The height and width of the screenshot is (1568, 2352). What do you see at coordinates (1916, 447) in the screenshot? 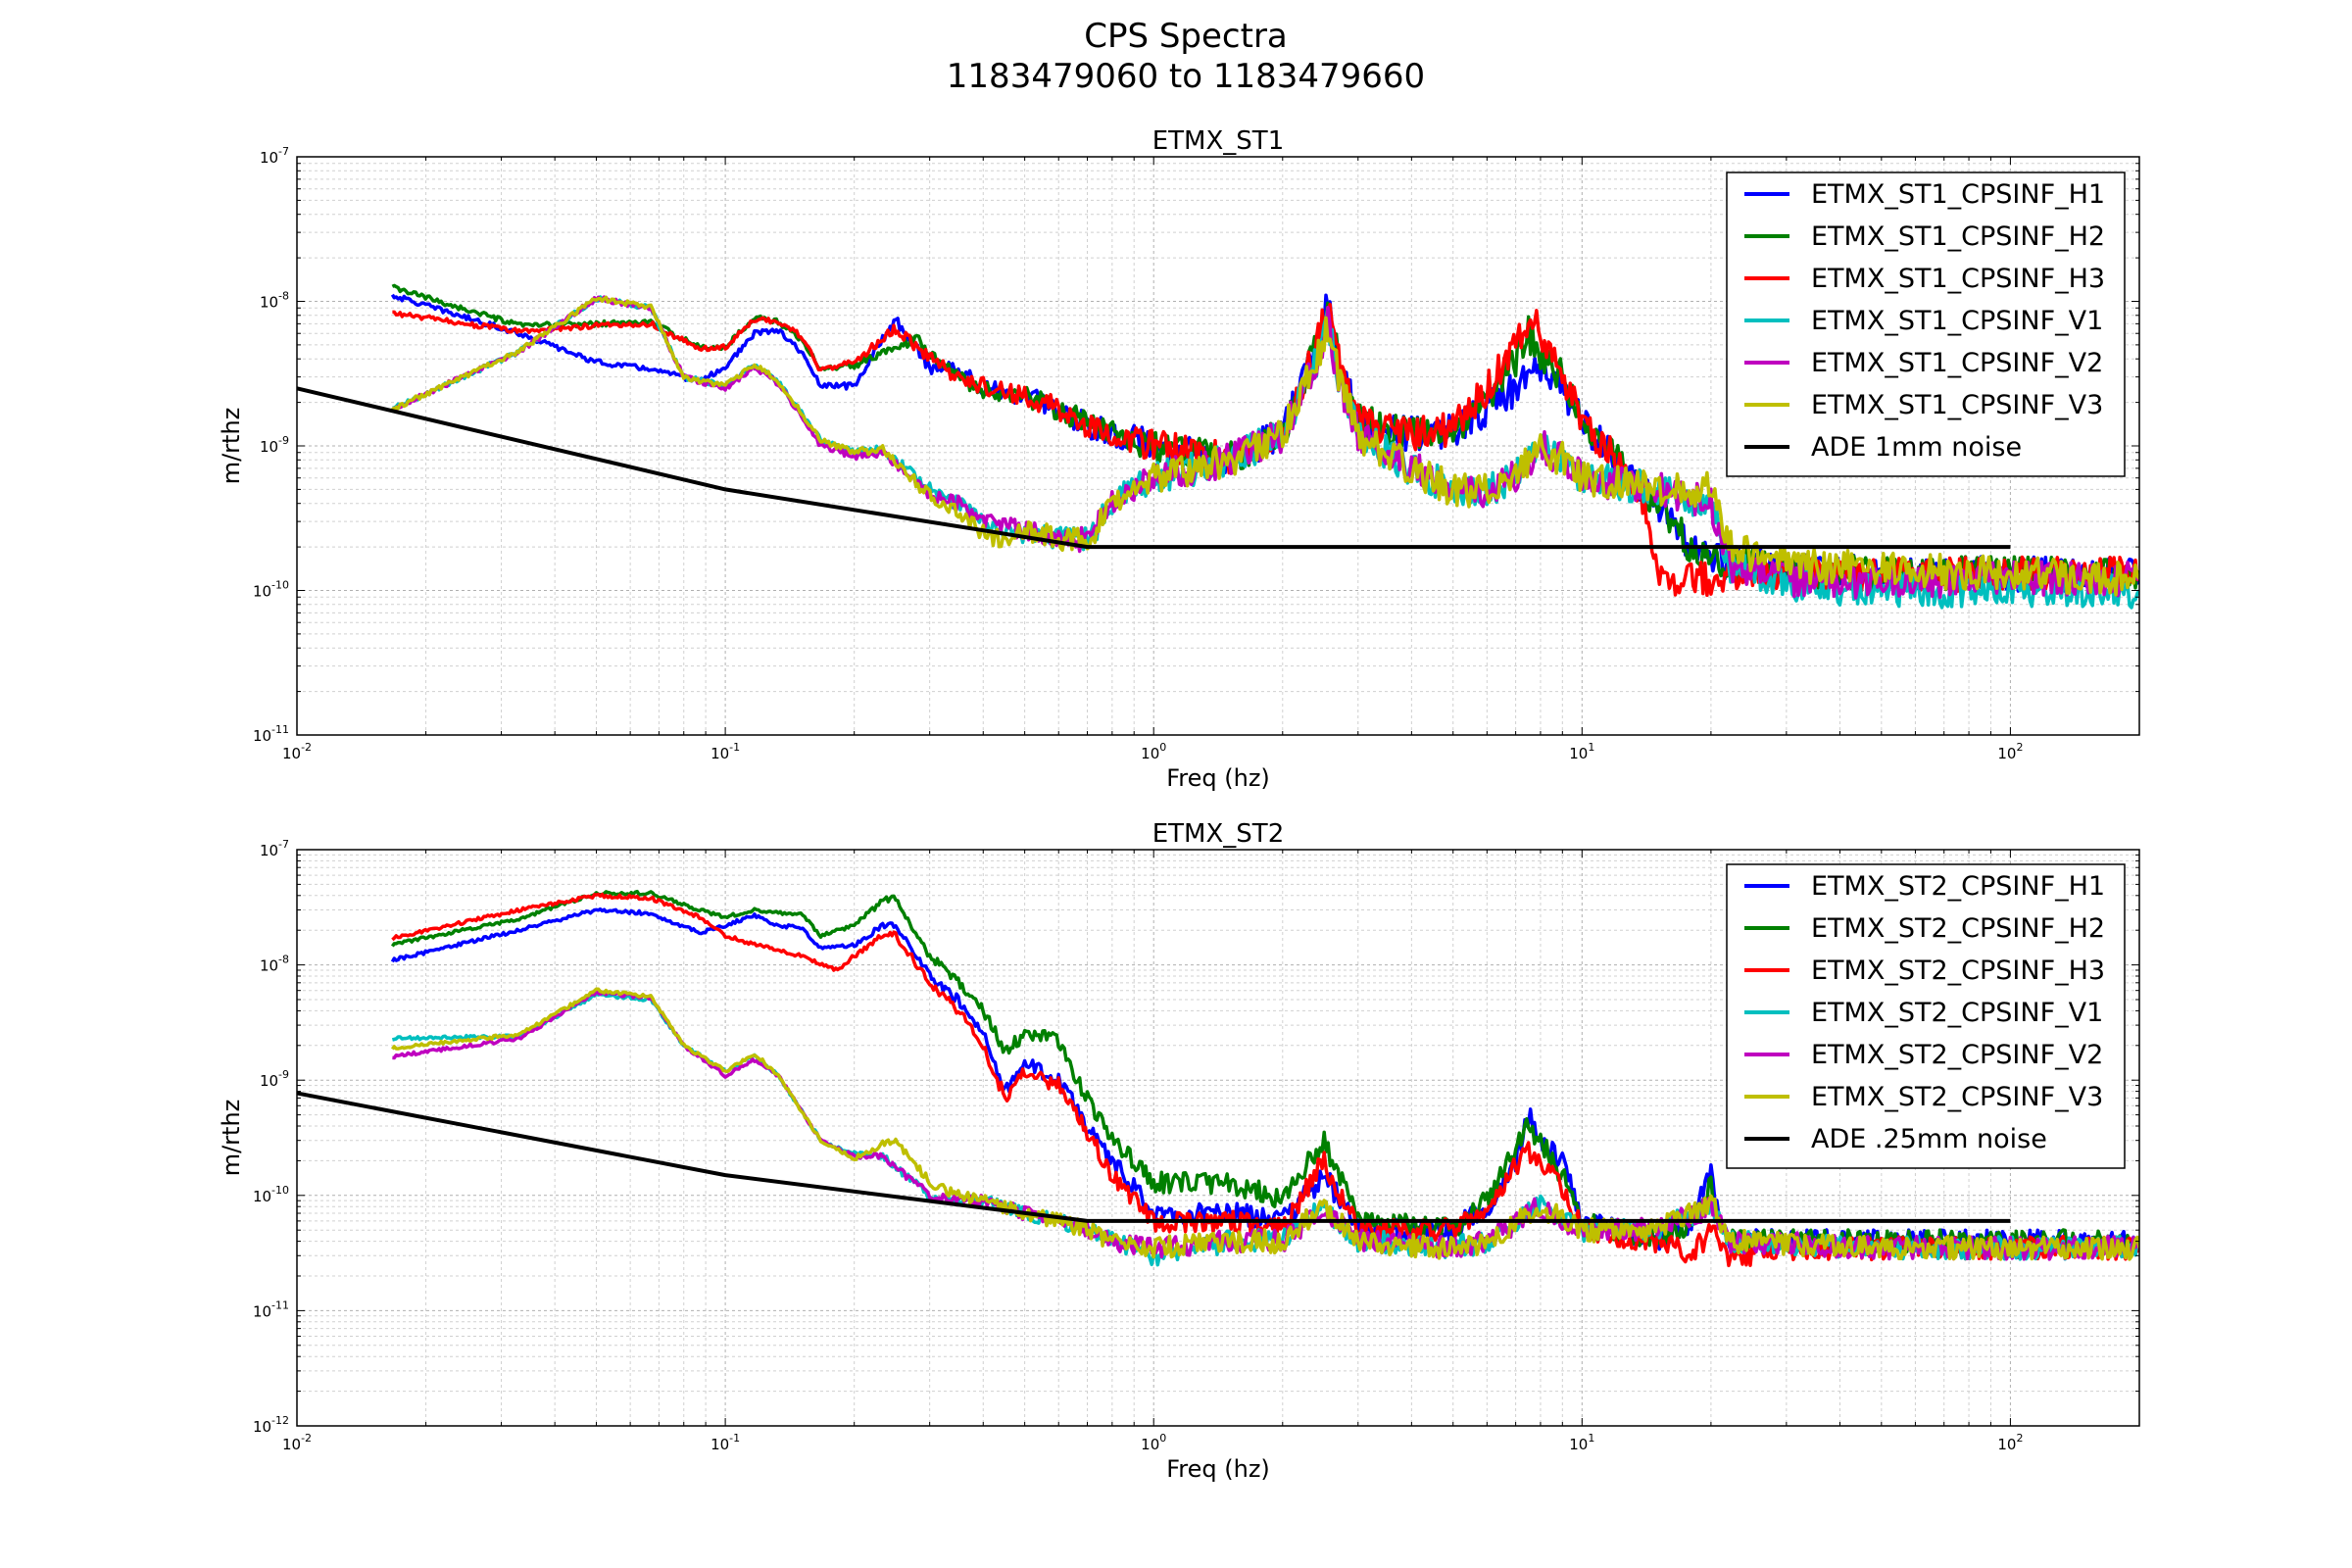
I see `legend-label: ADE 1mm noise` at bounding box center [1916, 447].